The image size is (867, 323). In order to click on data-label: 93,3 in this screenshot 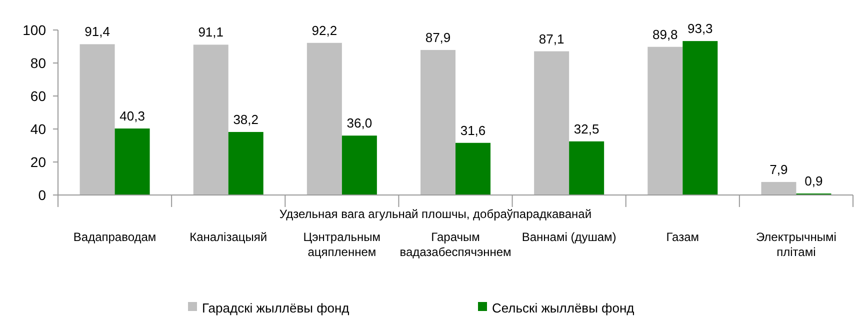, I will do `click(700, 28)`.